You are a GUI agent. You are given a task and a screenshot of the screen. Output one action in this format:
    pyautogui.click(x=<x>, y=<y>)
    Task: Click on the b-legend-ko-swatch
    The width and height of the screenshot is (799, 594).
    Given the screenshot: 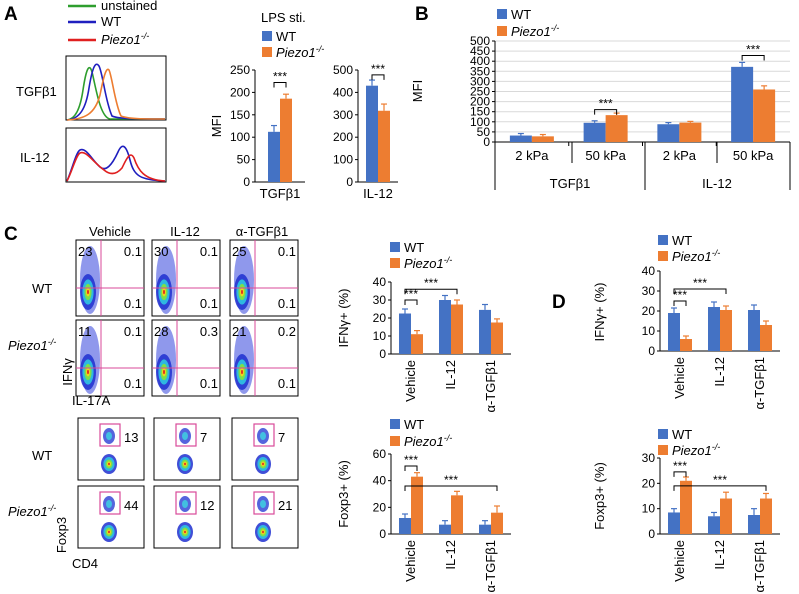 What is the action you would take?
    pyautogui.click(x=502, y=31)
    